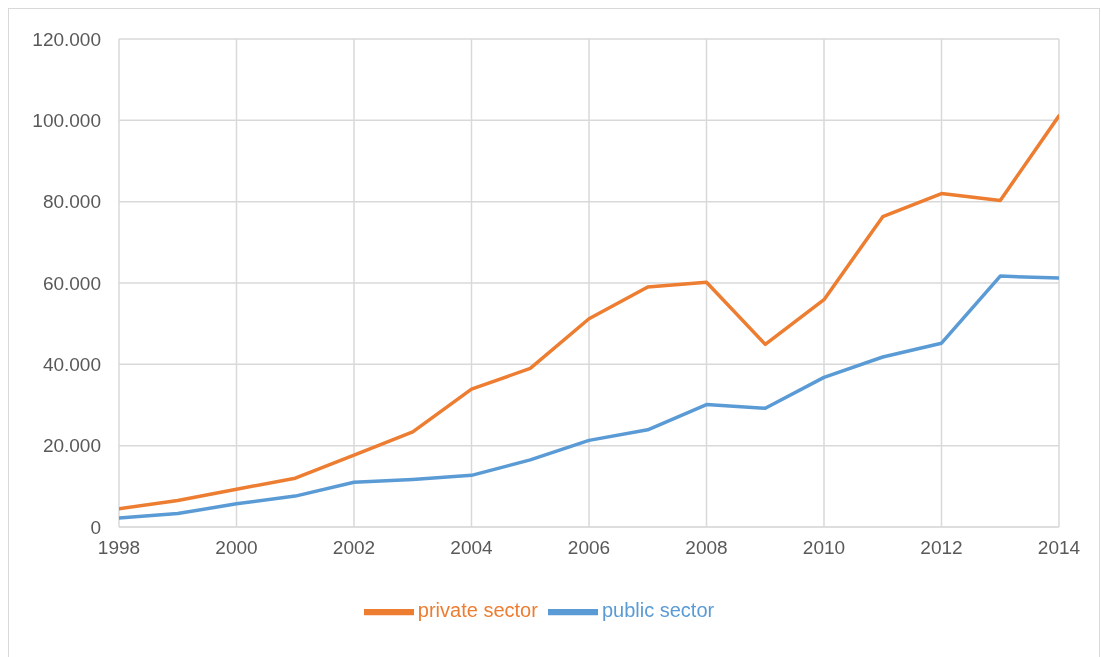 The height and width of the screenshot is (657, 1101). Describe the element at coordinates (477, 610) in the screenshot. I see `legend-label: private sector` at that location.